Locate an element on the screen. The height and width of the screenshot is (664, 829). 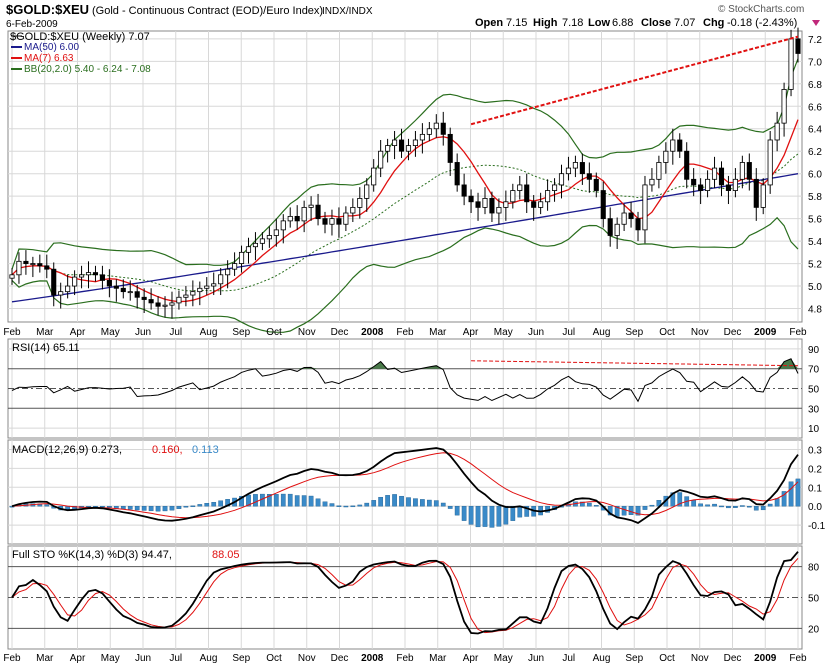
price-tick-label: 6.0 is located at coordinates (815, 175).